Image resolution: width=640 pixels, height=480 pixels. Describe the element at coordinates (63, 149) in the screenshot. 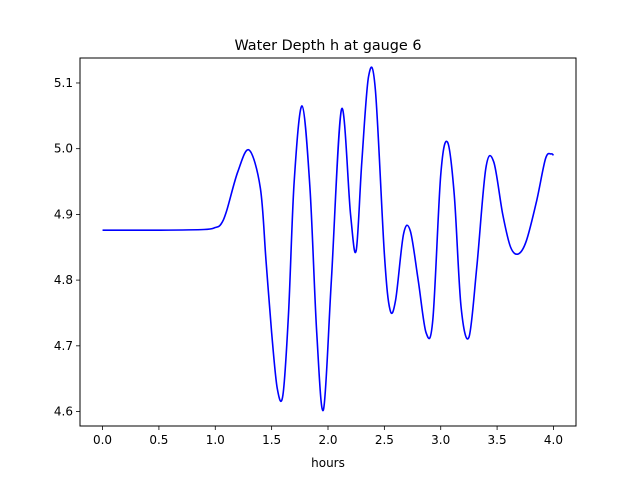

I see `y-tick-label: 5.0` at that location.